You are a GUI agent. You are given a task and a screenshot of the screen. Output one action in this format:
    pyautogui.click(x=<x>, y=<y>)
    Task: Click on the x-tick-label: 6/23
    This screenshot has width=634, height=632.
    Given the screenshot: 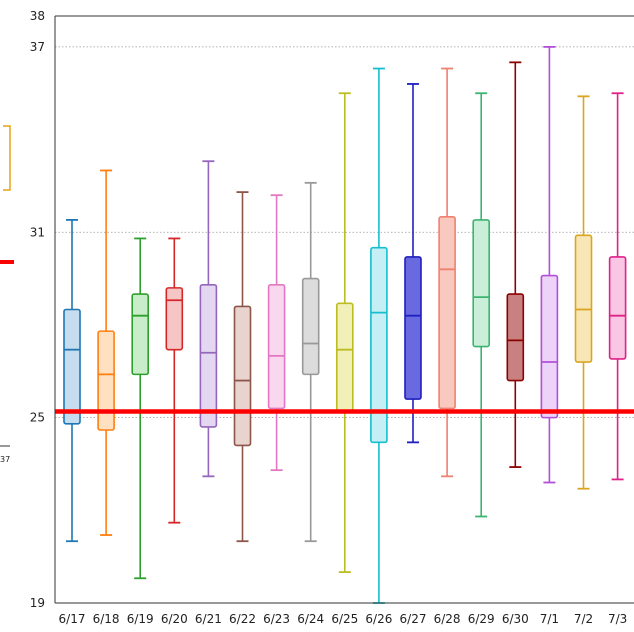 What is the action you would take?
    pyautogui.click(x=276, y=619)
    